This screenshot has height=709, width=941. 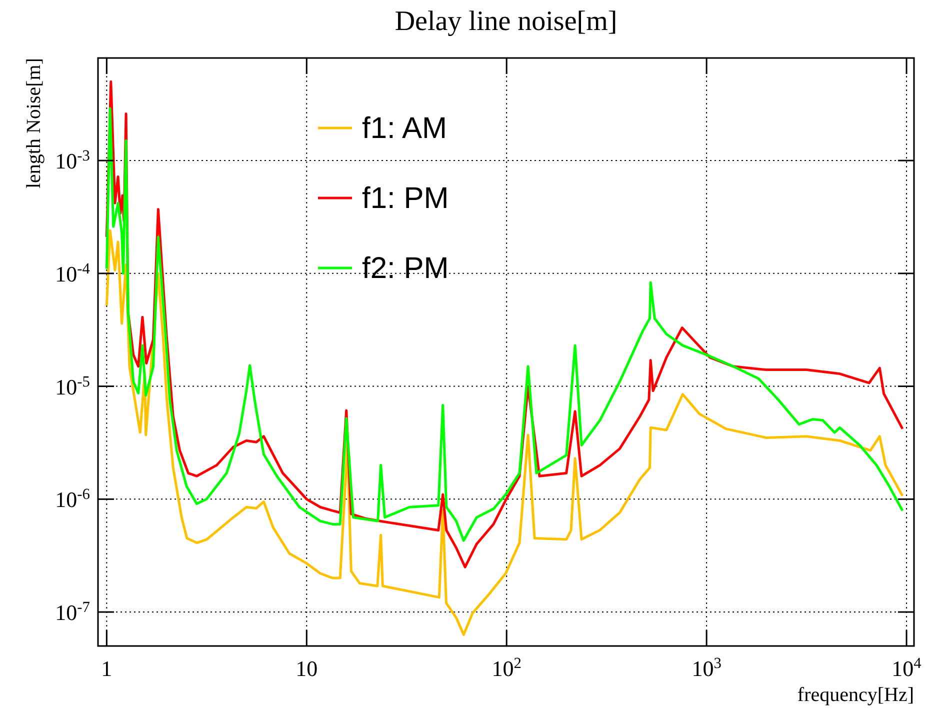 I want to click on y-tick-label: 10$^{-5}$, so click(x=72, y=386).